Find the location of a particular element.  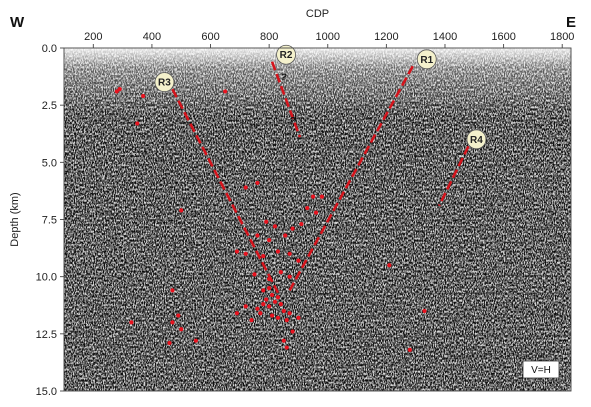

y-tick-label: 5.0 is located at coordinates (49, 163).